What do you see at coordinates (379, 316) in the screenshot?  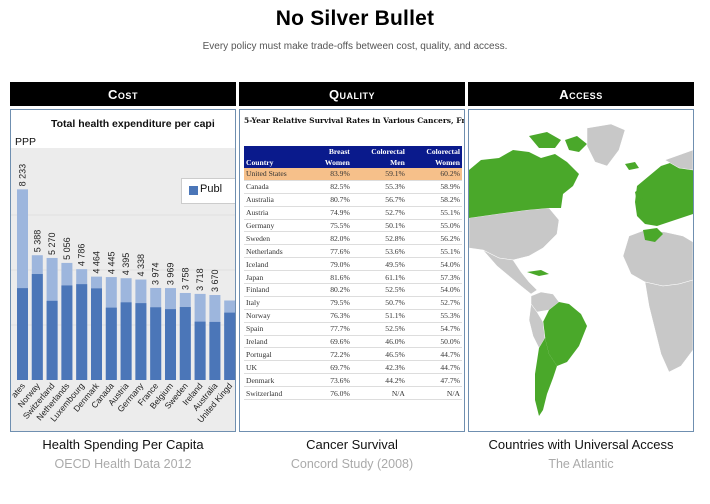 I see `table-value-cell: 51.1%` at bounding box center [379, 316].